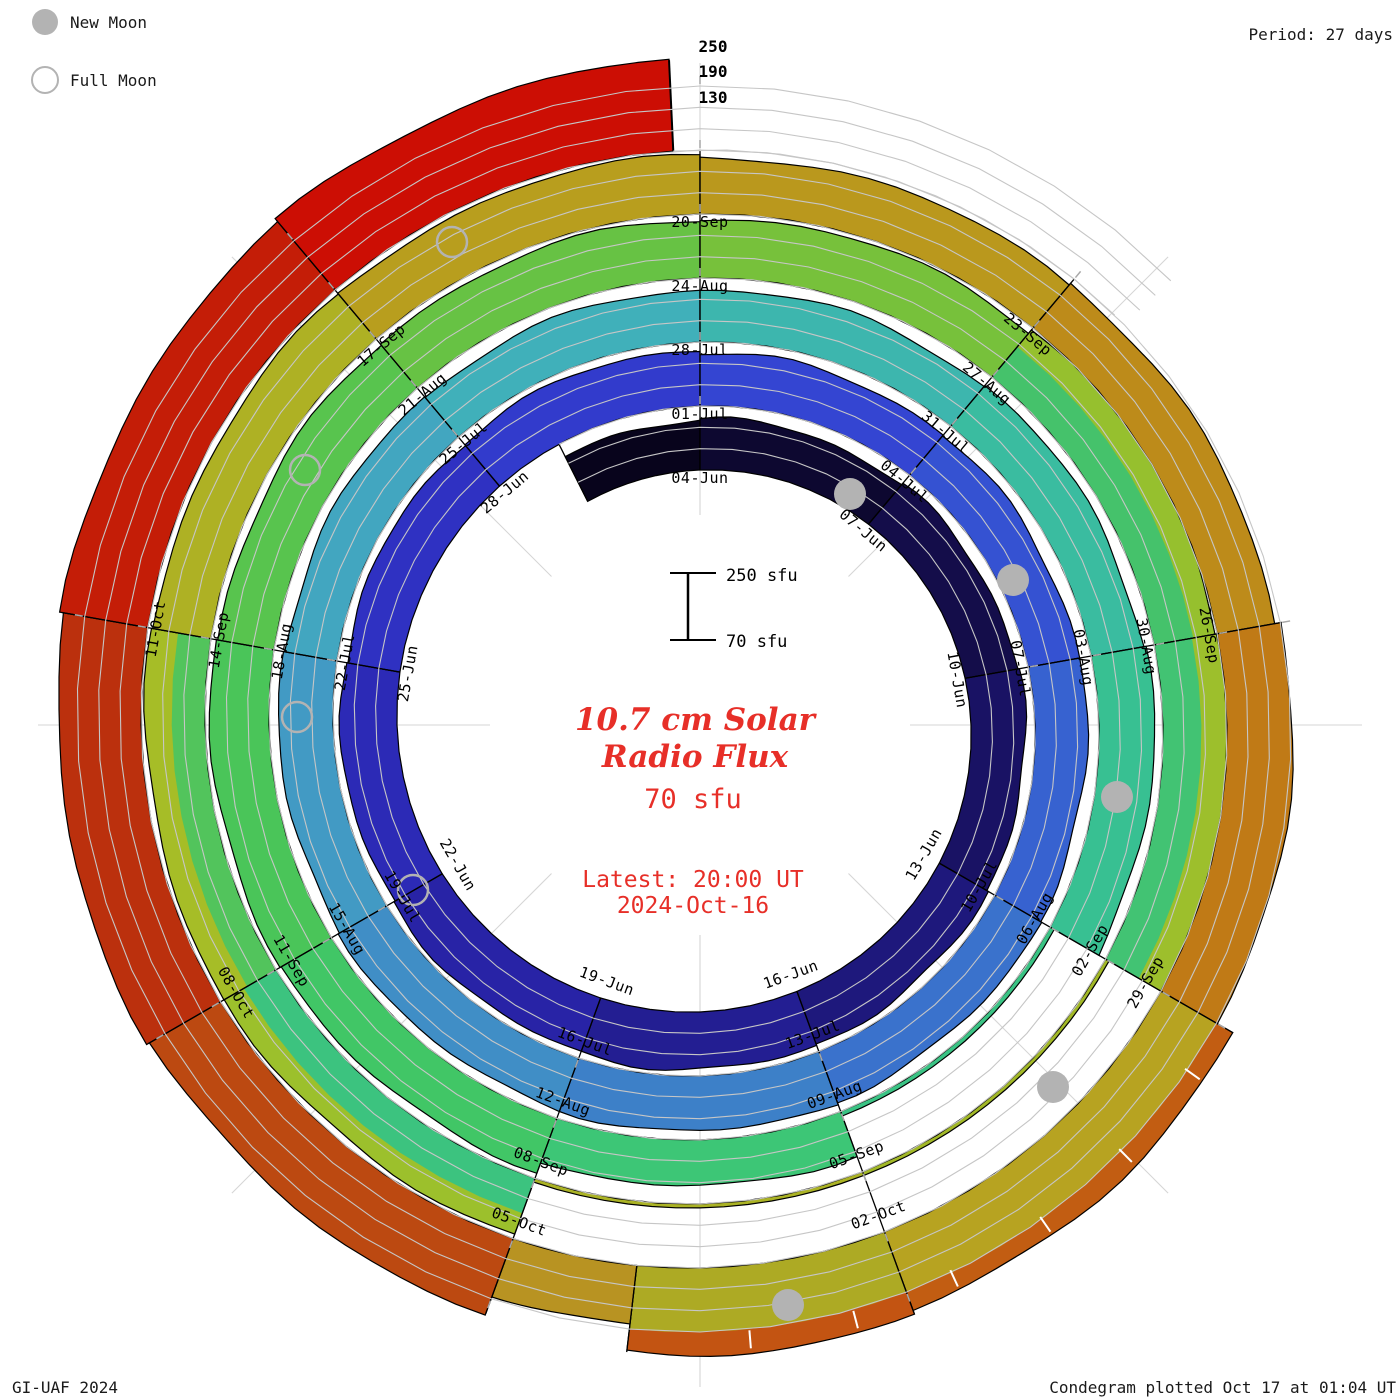 The width and height of the screenshot is (1400, 1400). Describe the element at coordinates (699, 222) in the screenshot. I see `date-label: 20-Sep` at that location.